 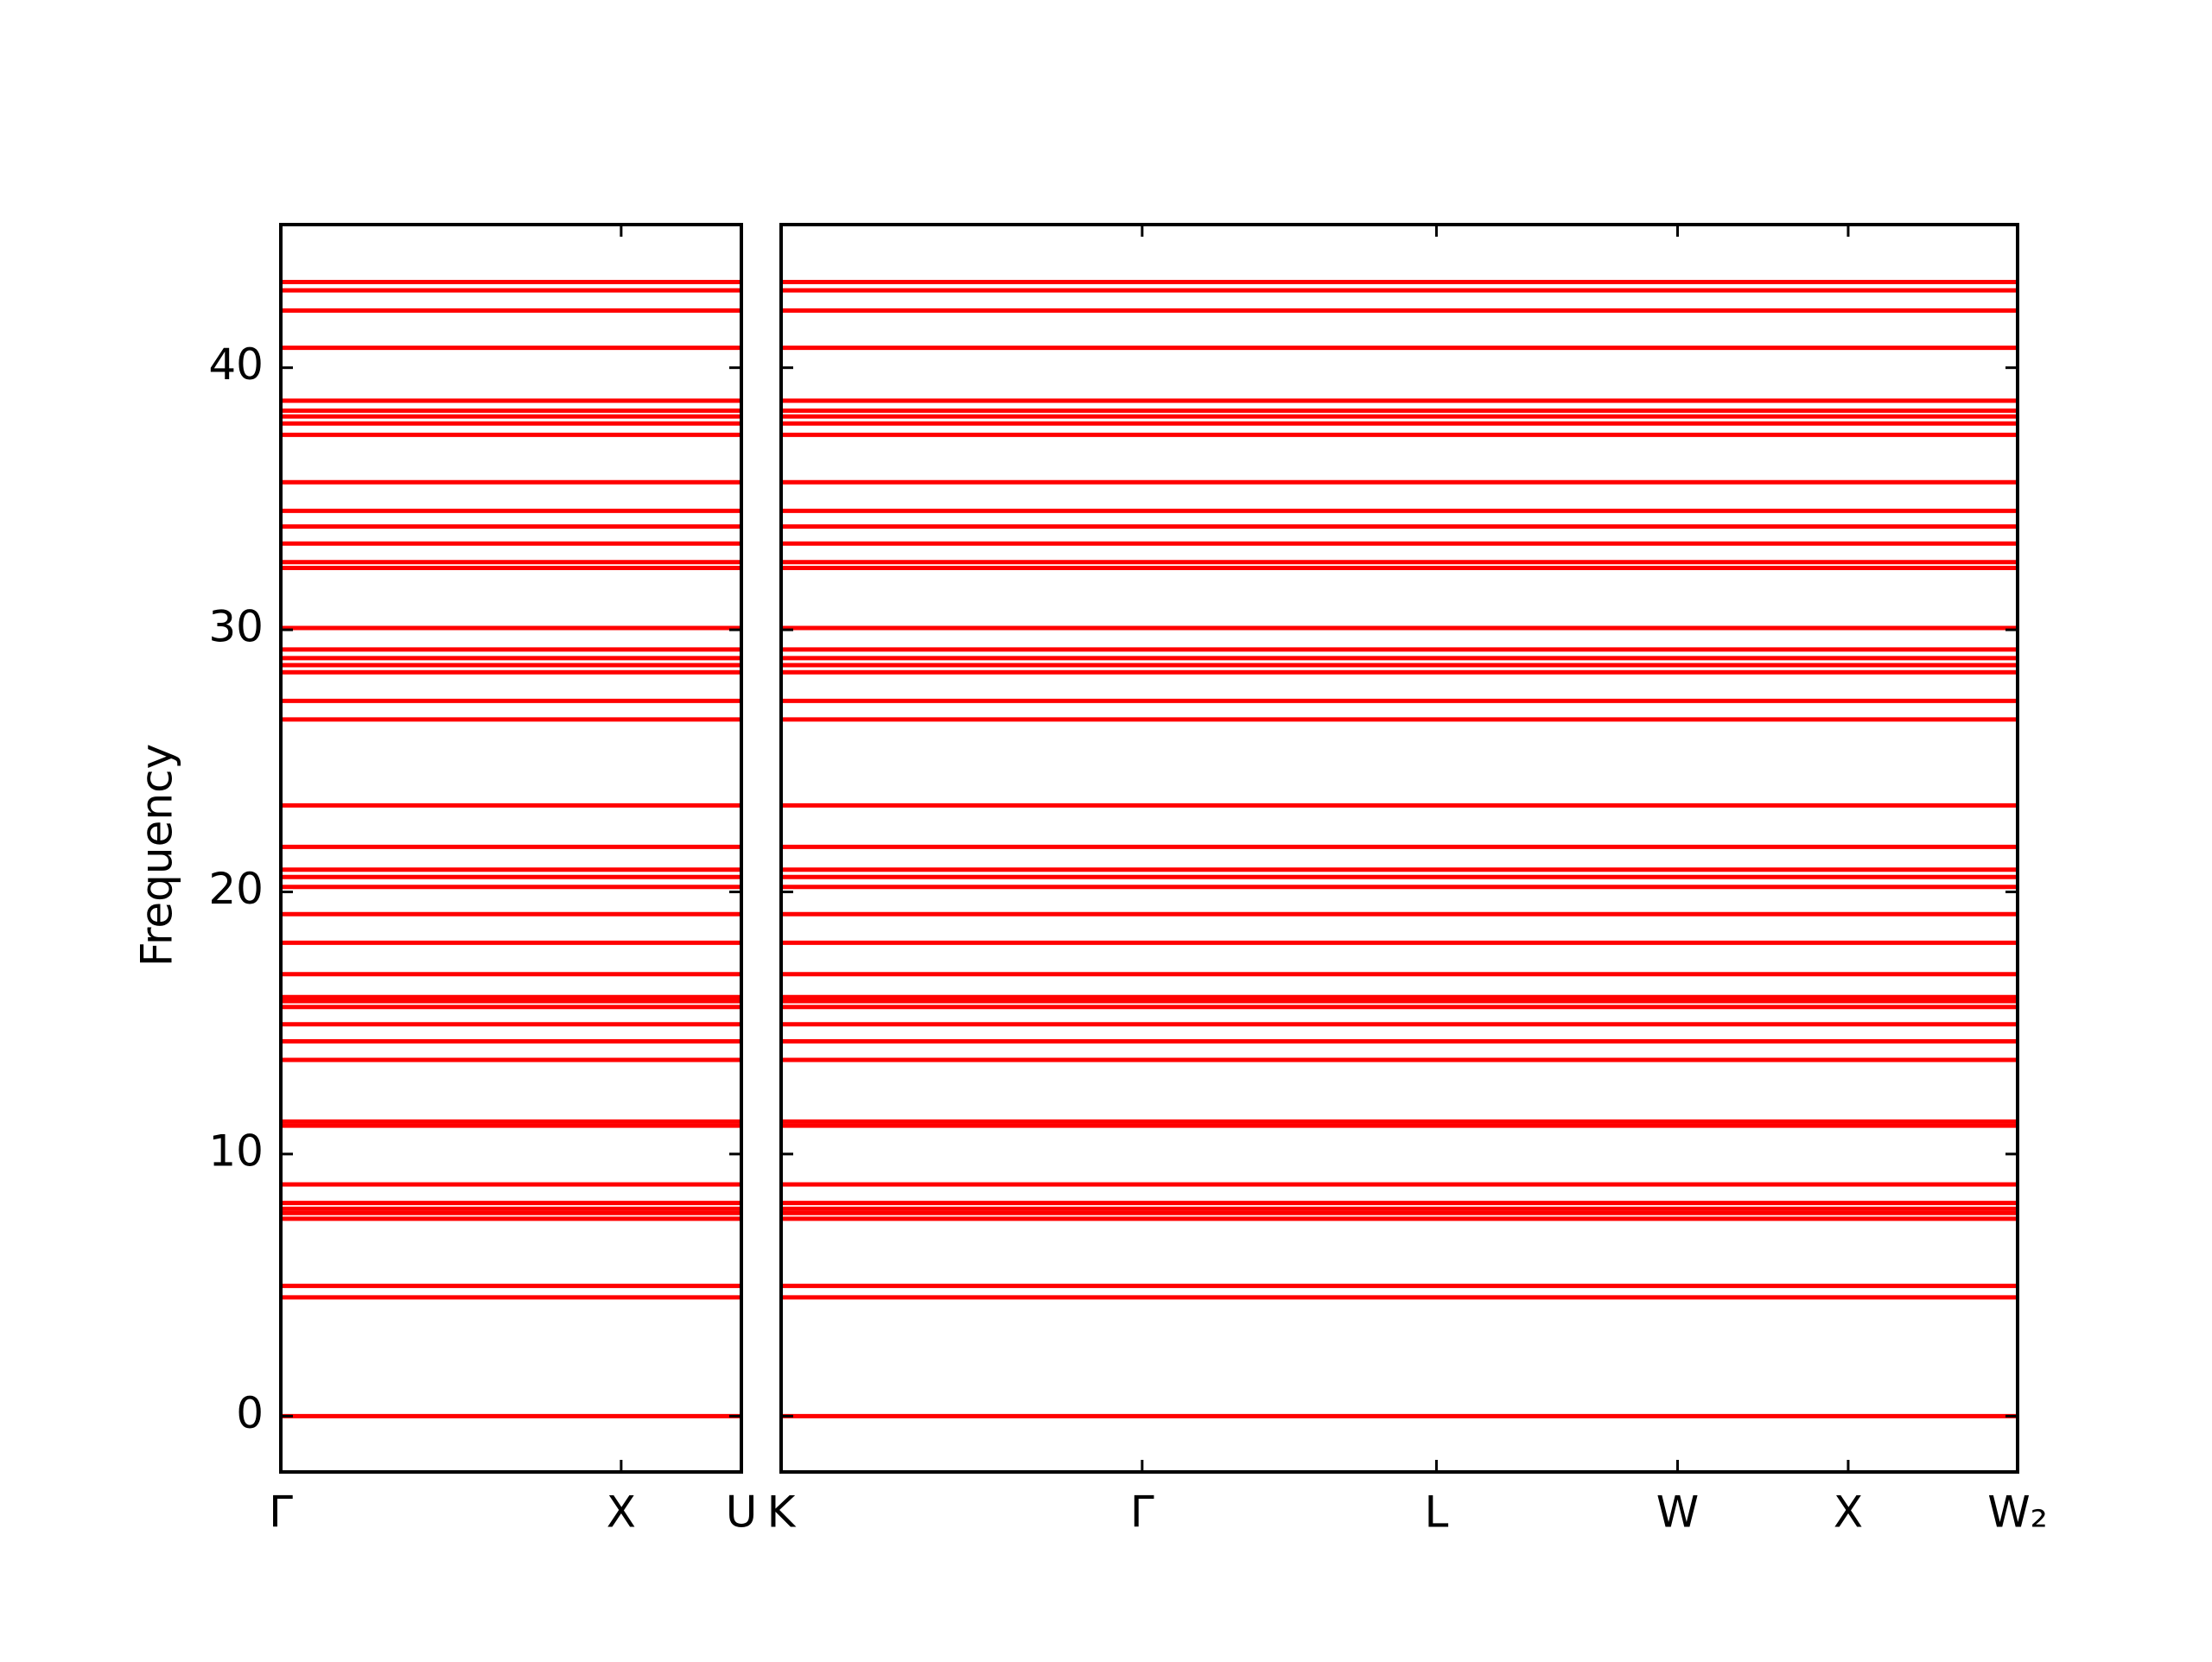 I want to click on y-tick-label: 0, so click(x=250, y=1413).